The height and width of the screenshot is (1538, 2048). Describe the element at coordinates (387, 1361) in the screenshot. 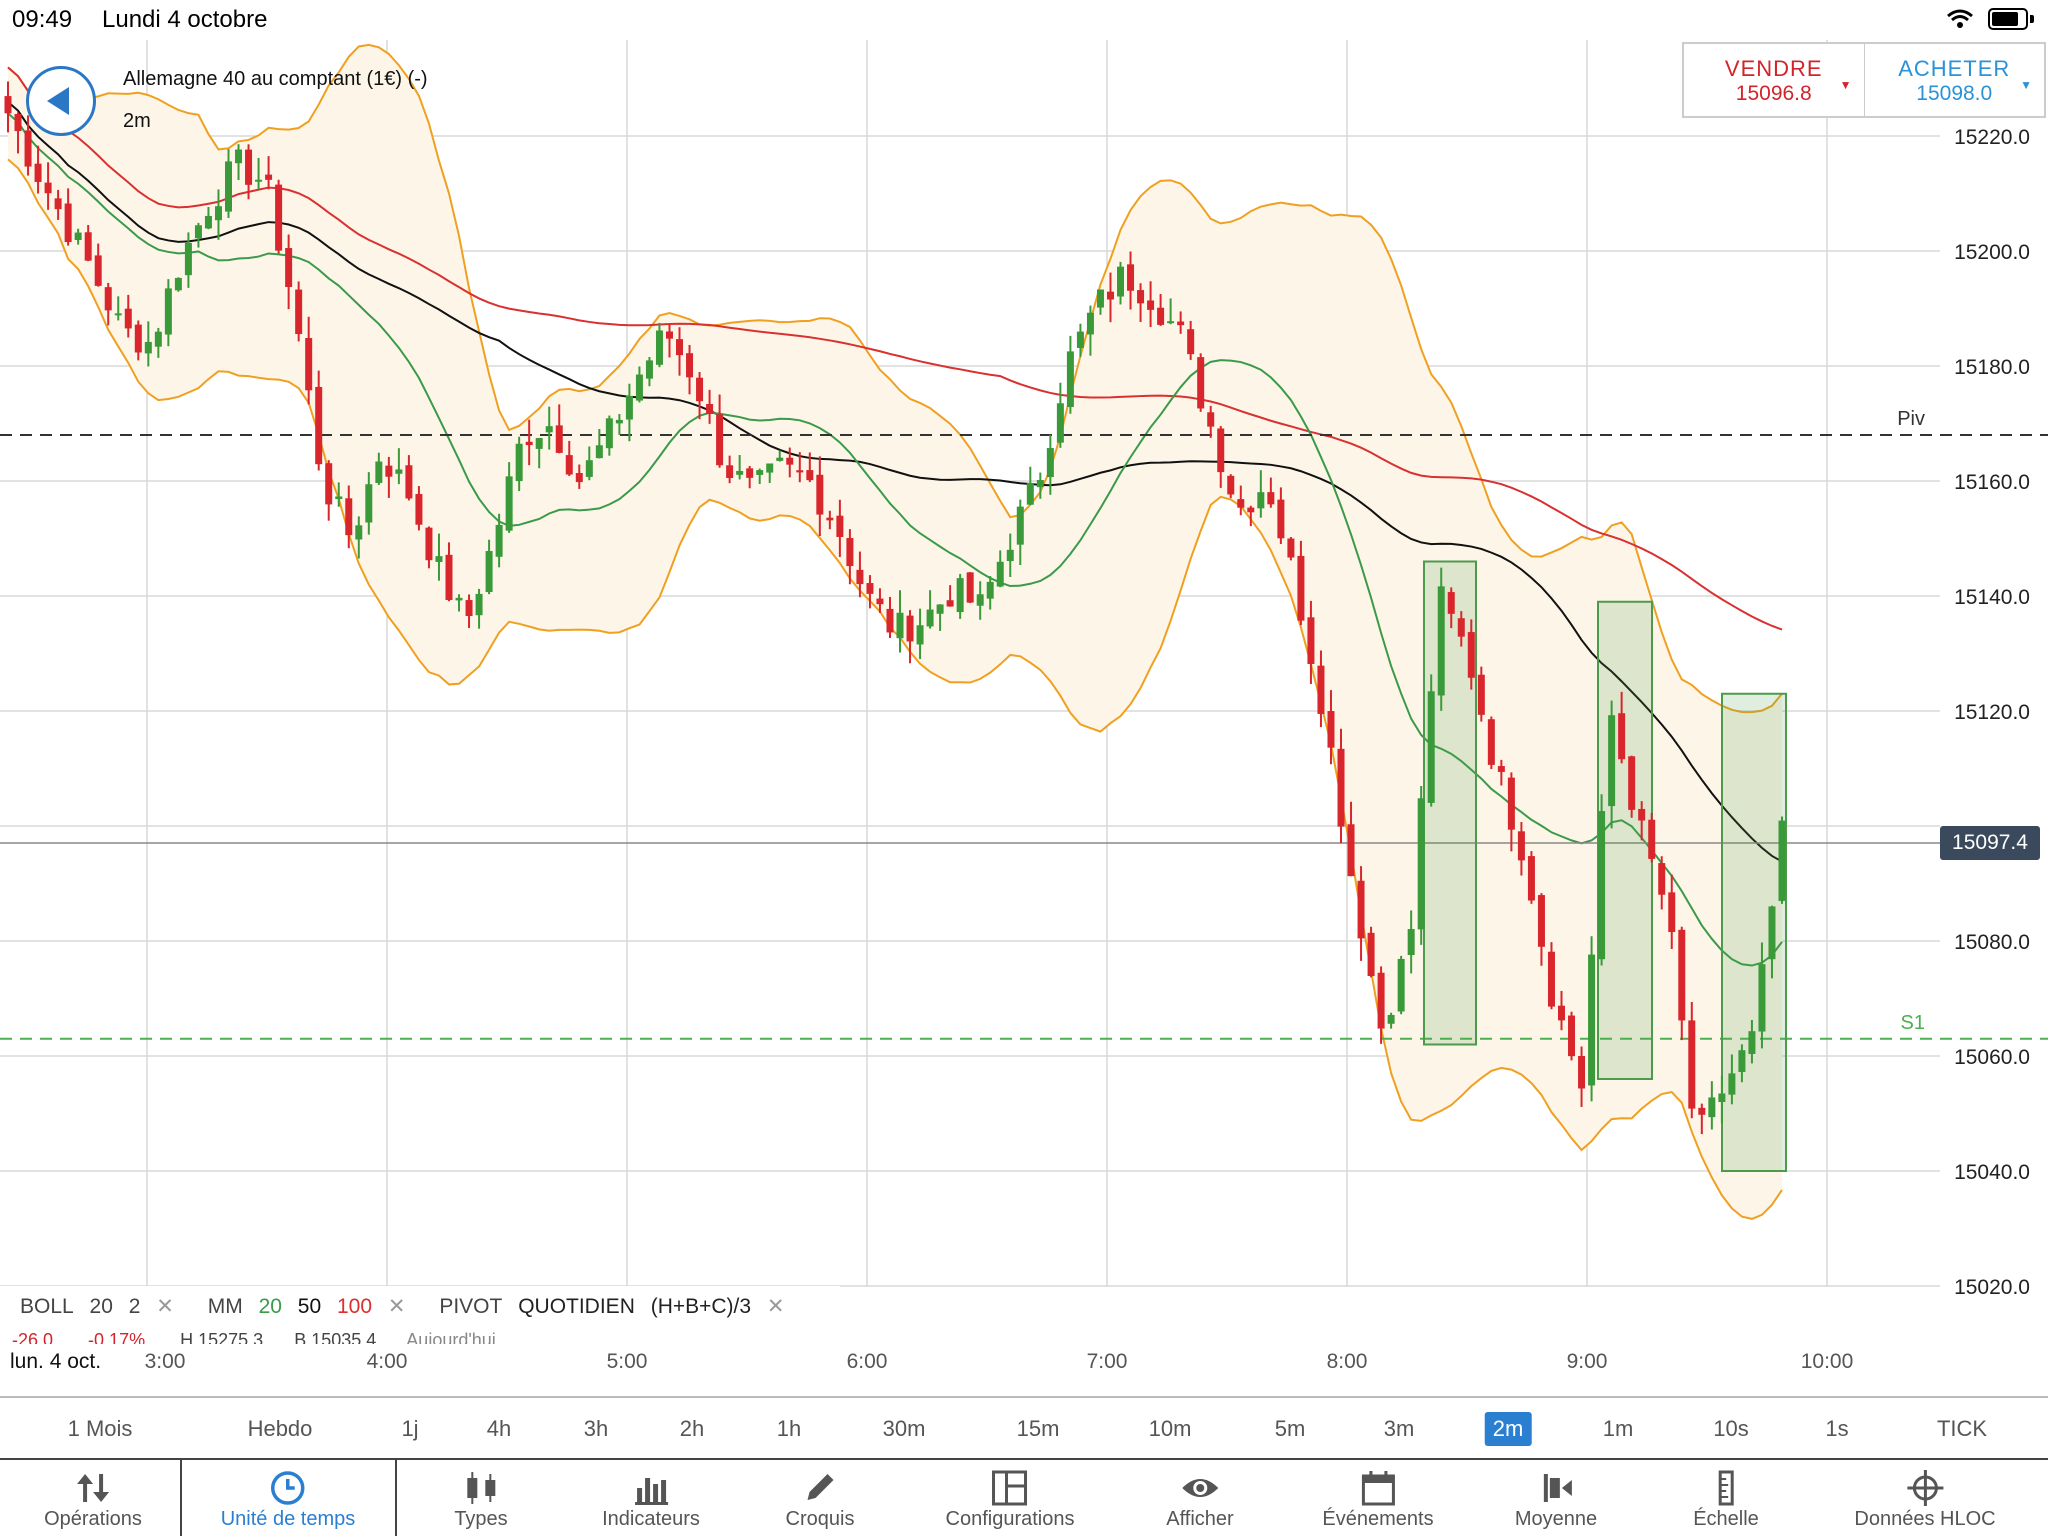

I see `time-tick: 4:00` at that location.